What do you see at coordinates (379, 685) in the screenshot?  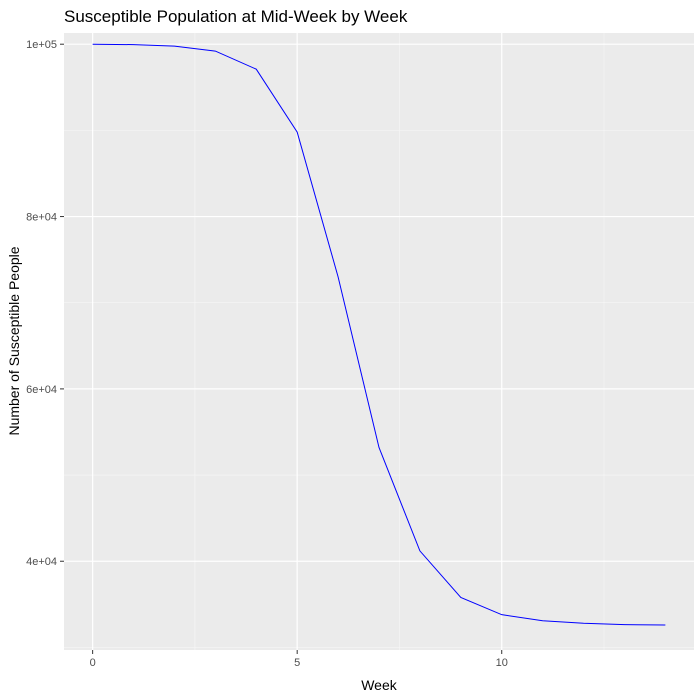 I see `x-axis-title: Week` at bounding box center [379, 685].